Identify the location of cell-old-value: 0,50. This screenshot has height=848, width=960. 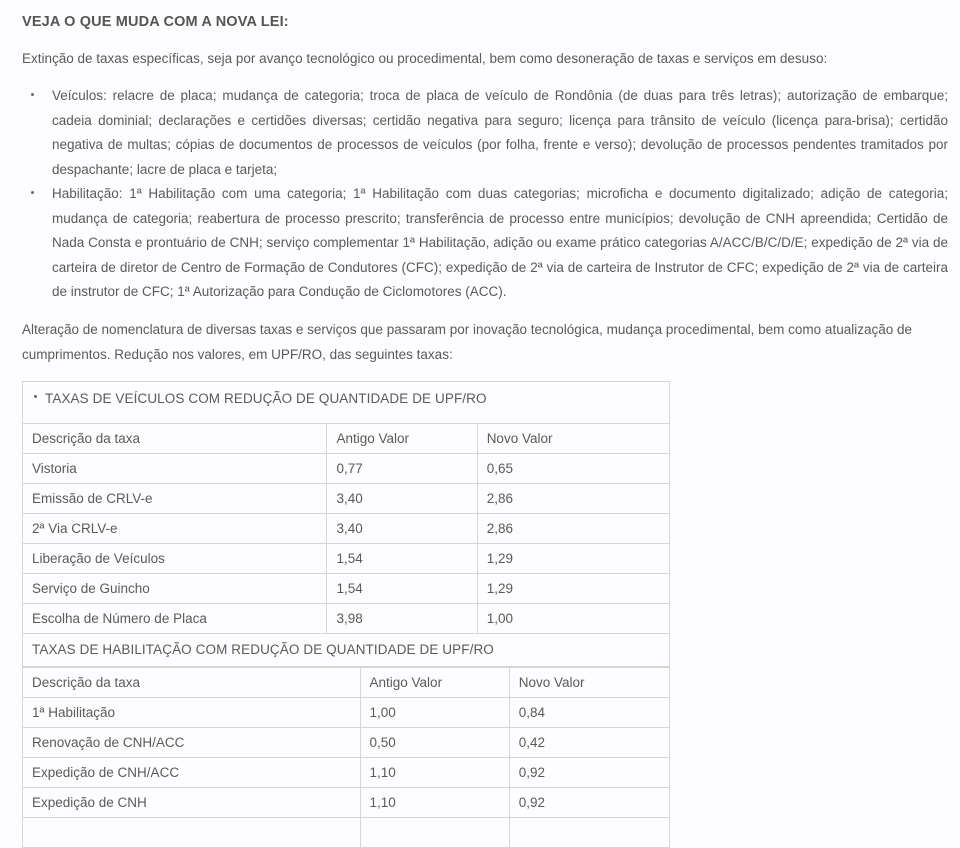
(434, 742).